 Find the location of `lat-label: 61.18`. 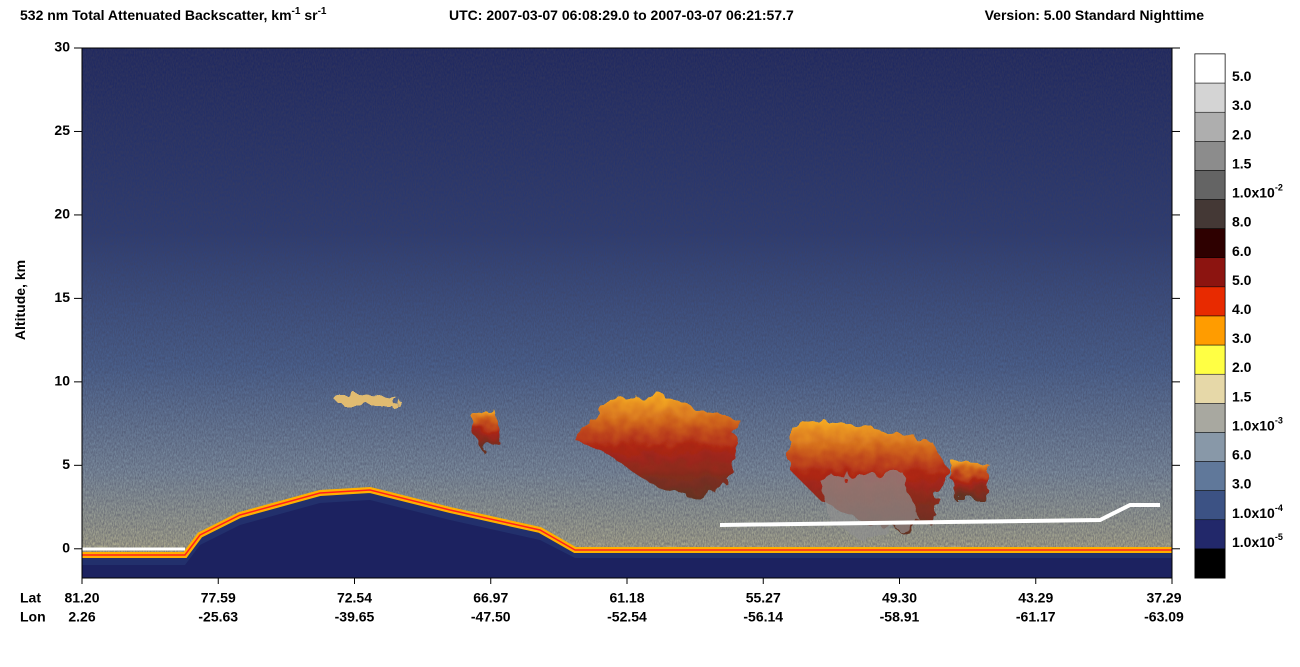

lat-label: 61.18 is located at coordinates (626, 598).